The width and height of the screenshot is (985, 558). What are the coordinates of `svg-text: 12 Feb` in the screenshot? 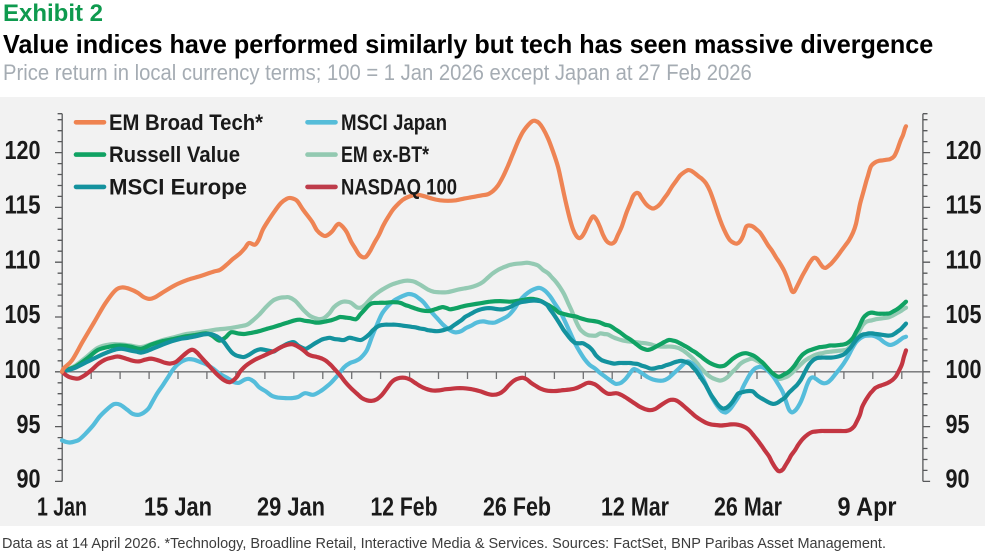 It's located at (404, 508).